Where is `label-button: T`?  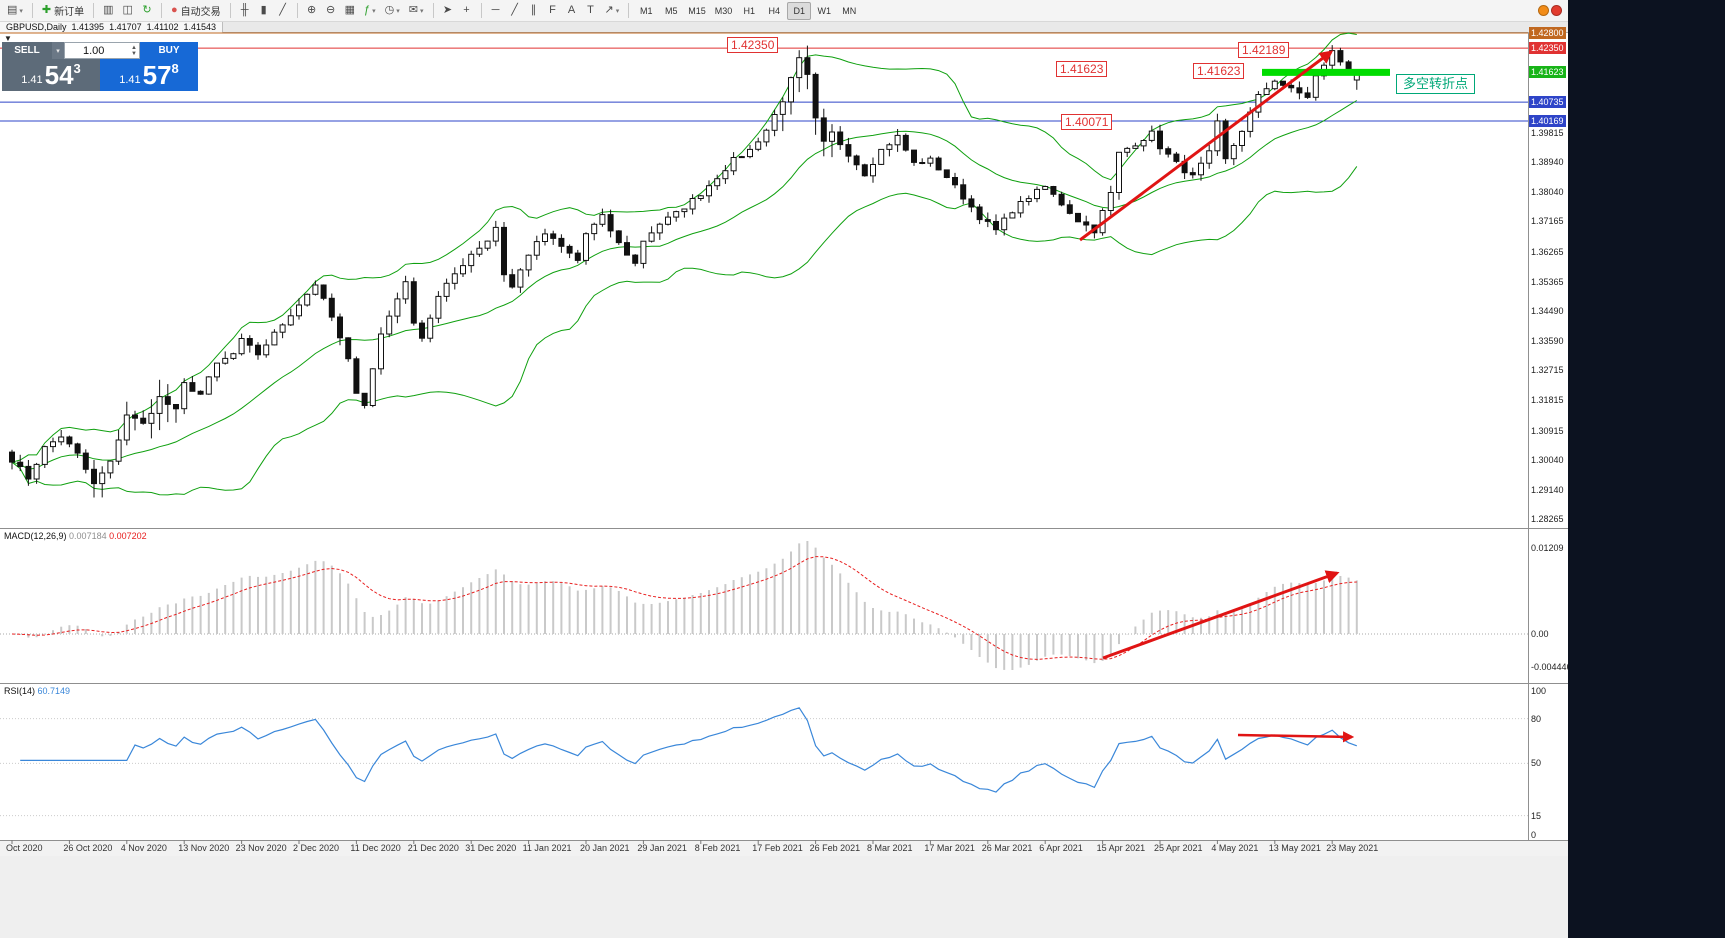
label-button: T is located at coordinates (591, 11).